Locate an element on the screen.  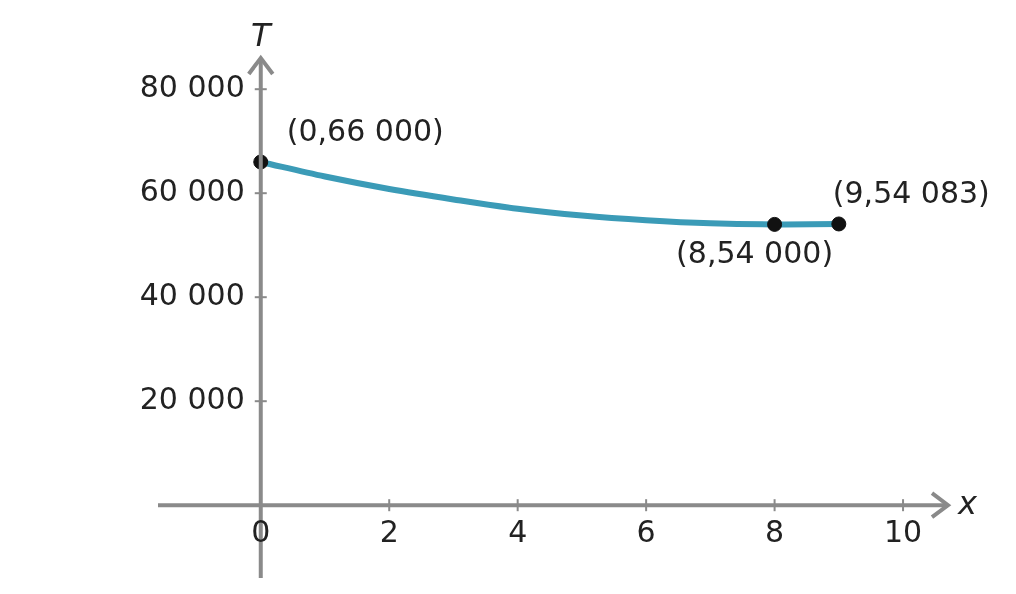
x-tick-label: 0 is located at coordinates (261, 531).